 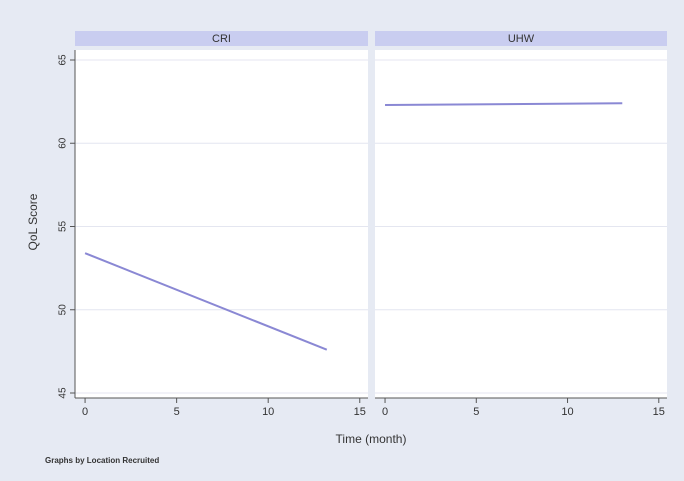 I want to click on note: Graphs by Location Recruited, so click(x=102, y=460).